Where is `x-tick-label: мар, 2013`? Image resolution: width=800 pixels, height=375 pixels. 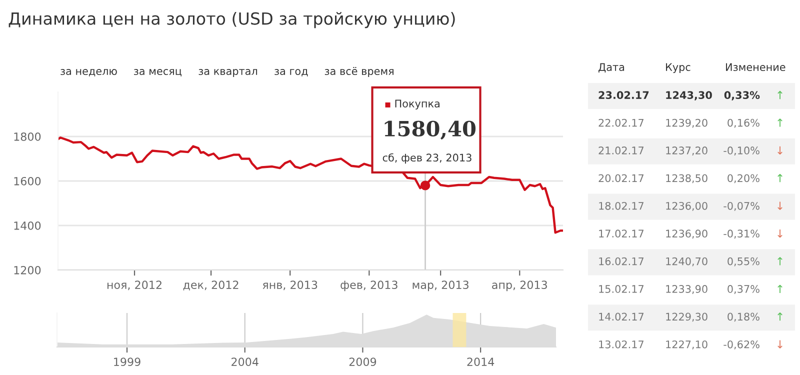 x-tick-label: мар, 2013 is located at coordinates (440, 286).